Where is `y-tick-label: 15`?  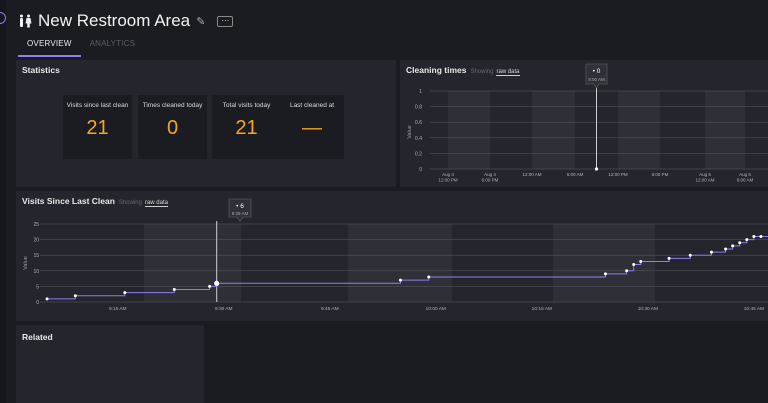 y-tick-label: 15 is located at coordinates (36, 256).